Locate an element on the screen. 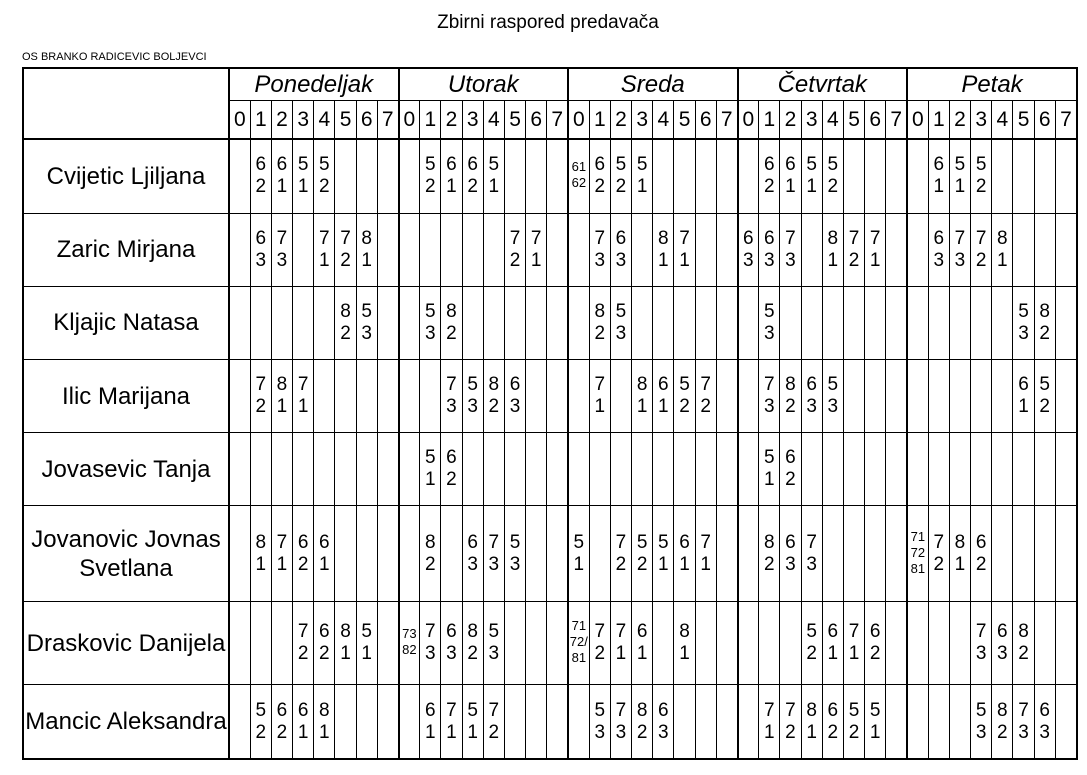 Image resolution: width=1087 pixels, height=775 pixels. class-code: 81 is located at coordinates (324, 721).